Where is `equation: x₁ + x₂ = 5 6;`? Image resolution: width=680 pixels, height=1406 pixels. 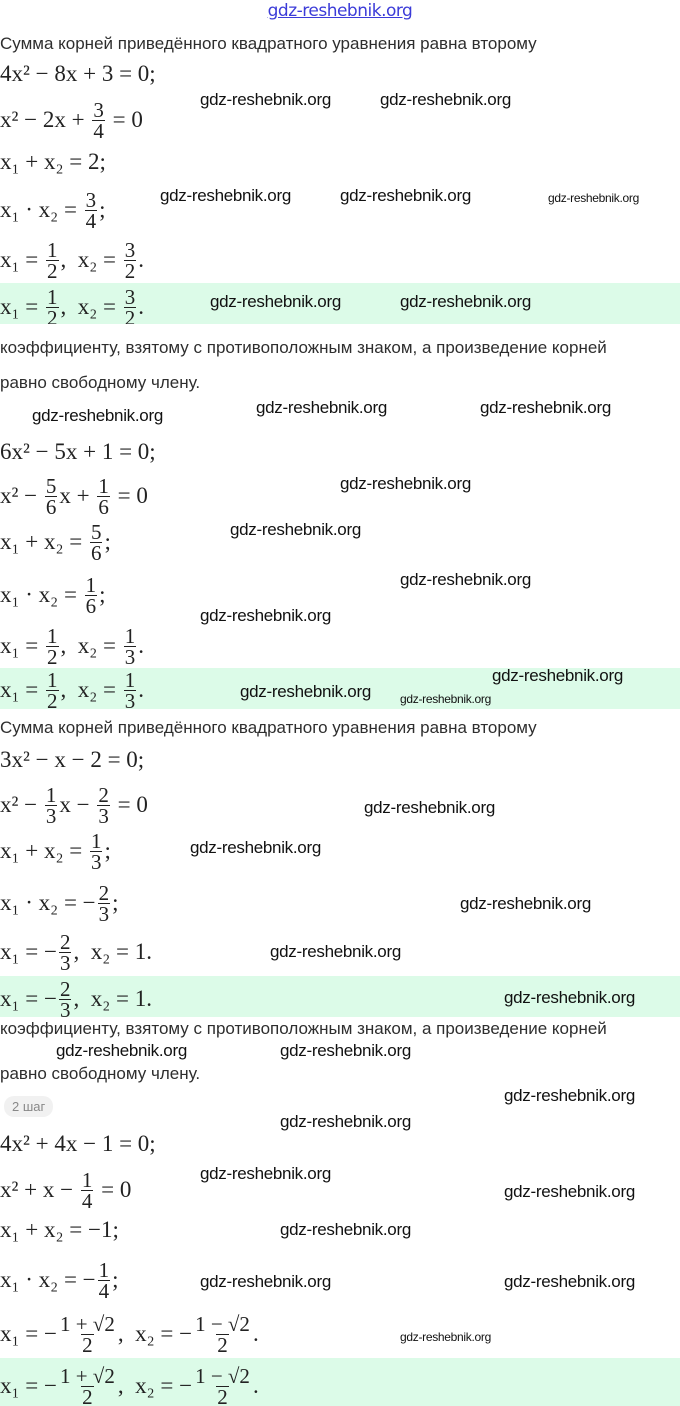 equation: x₁ + x₂ = 5 6; is located at coordinates (55, 542).